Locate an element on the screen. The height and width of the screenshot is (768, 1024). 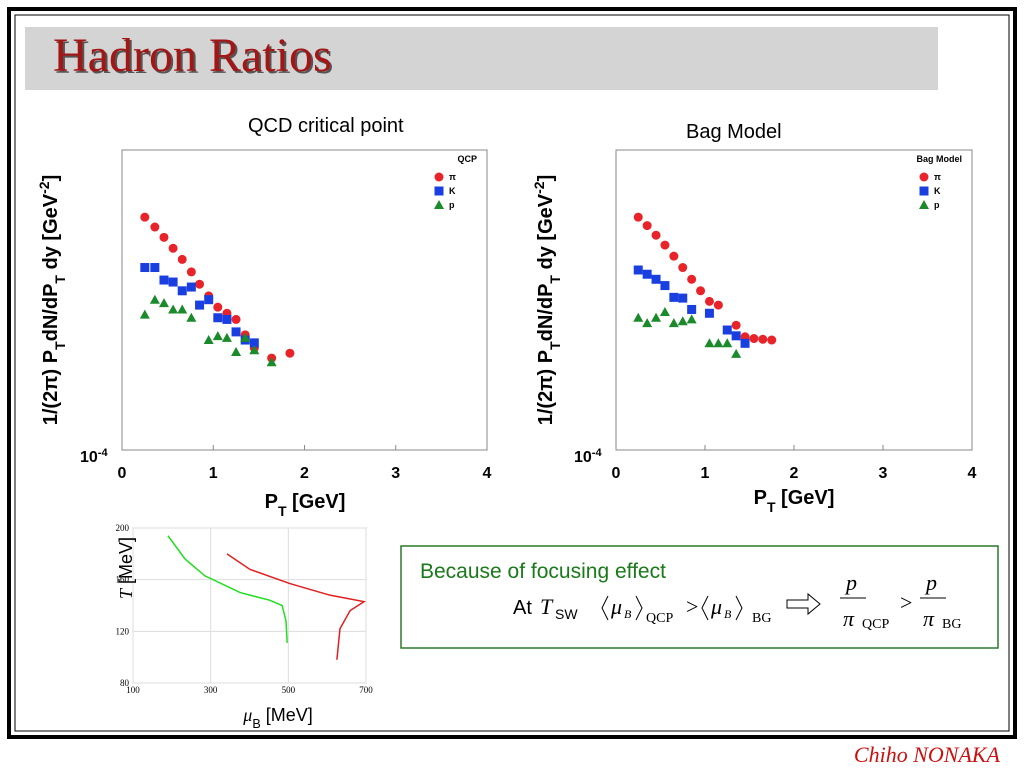
plot-area is located at coordinates (249, 605).